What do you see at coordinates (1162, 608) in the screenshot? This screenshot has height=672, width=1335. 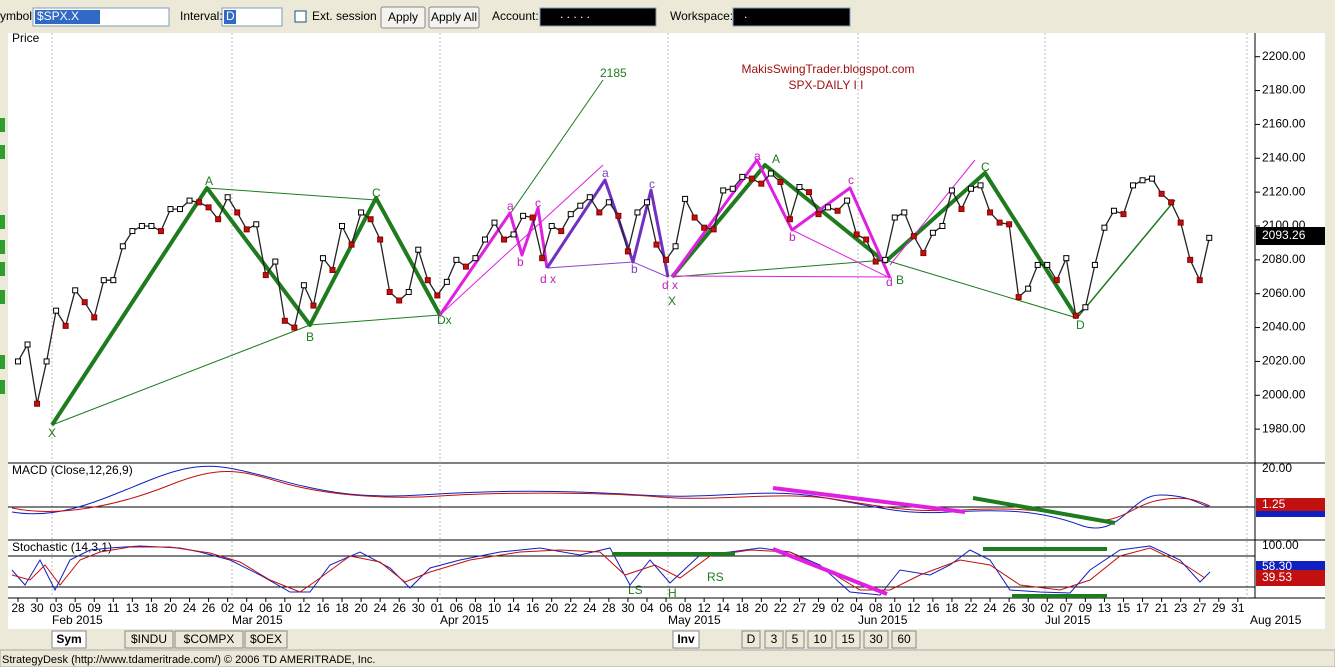 I see `x-tick-label: 21` at bounding box center [1162, 608].